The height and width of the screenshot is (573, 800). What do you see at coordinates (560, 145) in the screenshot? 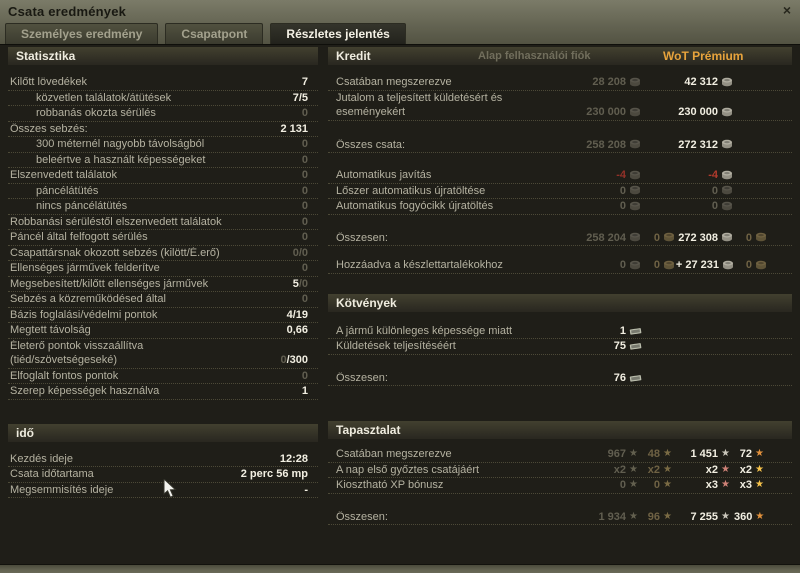
I see `credit-row: Összes csata: 258 208 272 312` at bounding box center [560, 145].